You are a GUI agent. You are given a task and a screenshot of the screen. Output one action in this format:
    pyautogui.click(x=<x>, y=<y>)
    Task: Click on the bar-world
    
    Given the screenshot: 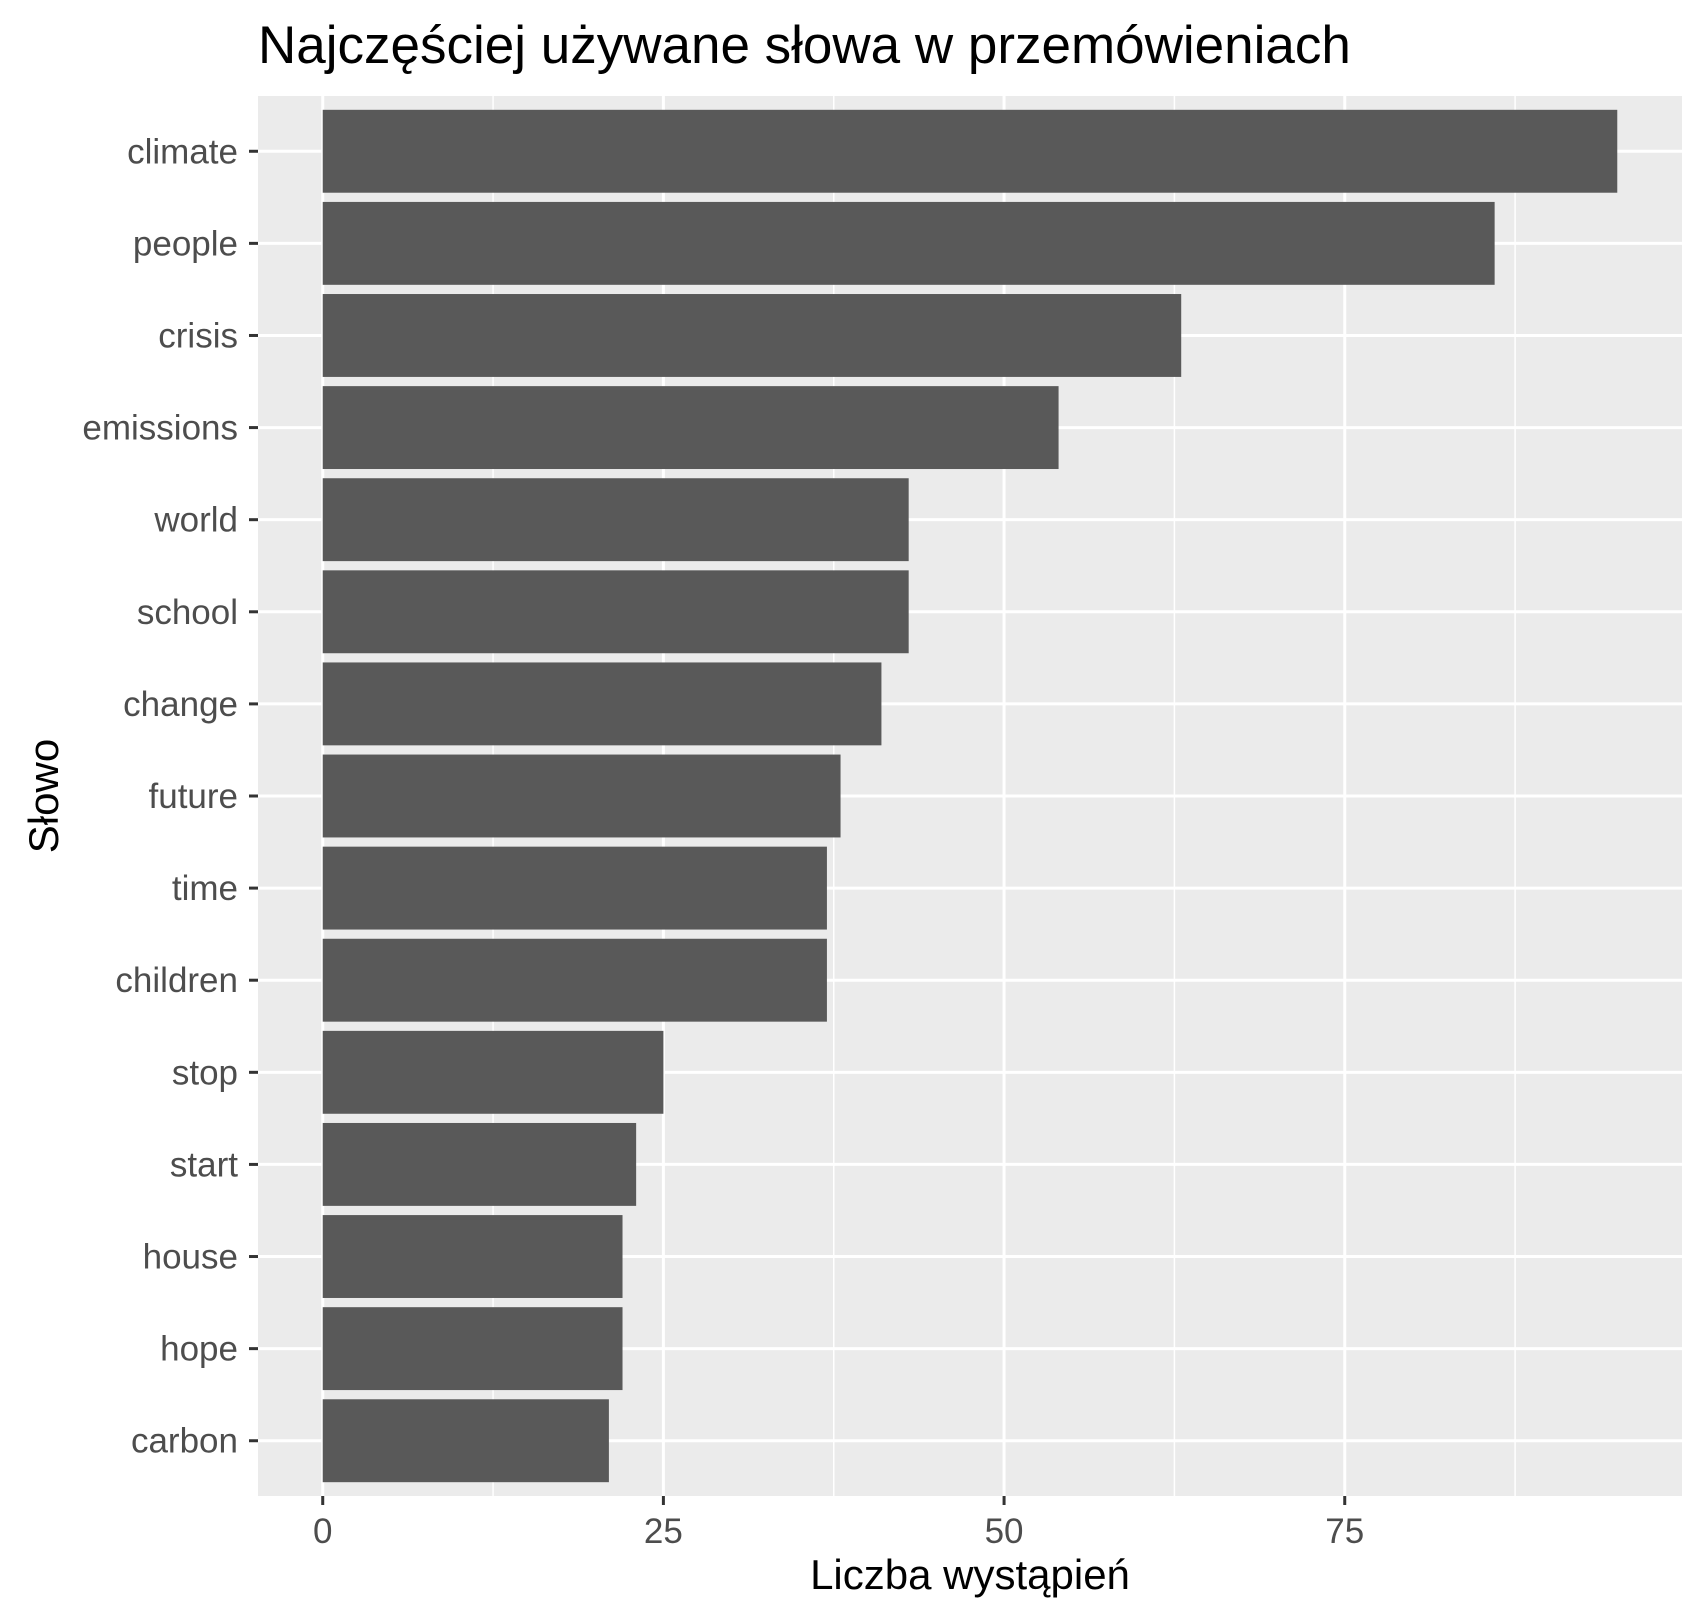 What is the action you would take?
    pyautogui.click(x=615, y=520)
    